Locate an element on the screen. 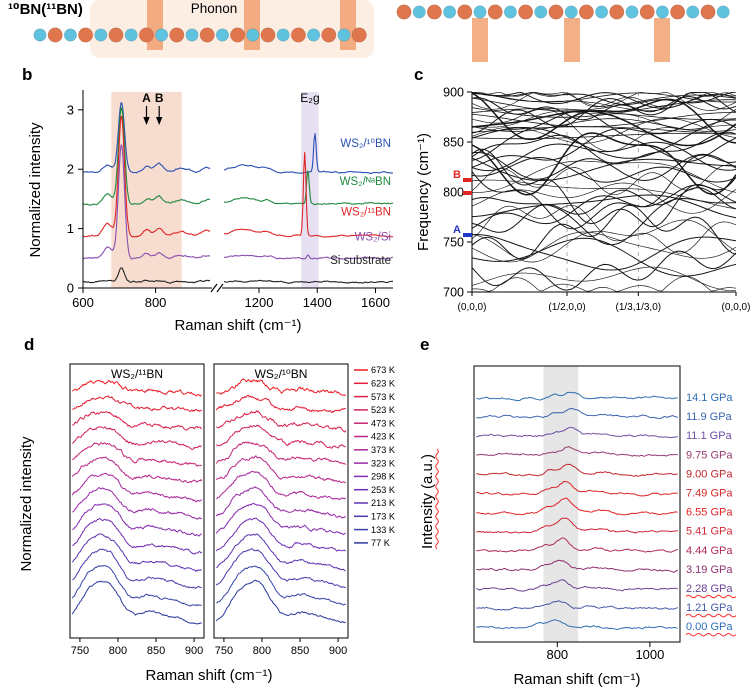 The image size is (750, 700). legend-label: 423 K is located at coordinates (383, 437).